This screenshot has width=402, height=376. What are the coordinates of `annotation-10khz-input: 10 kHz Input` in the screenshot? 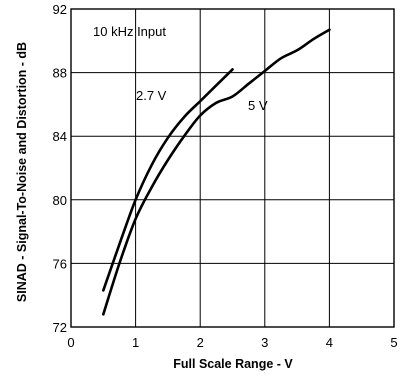 It's located at (129, 31).